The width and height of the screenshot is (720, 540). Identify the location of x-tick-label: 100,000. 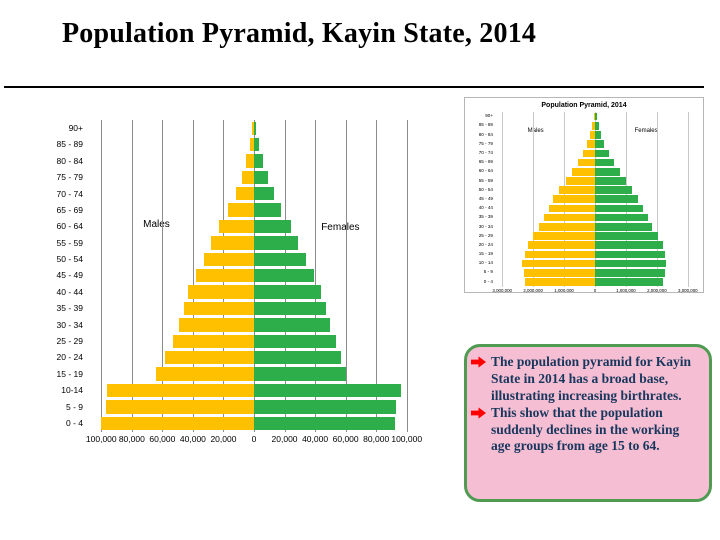
(101, 438).